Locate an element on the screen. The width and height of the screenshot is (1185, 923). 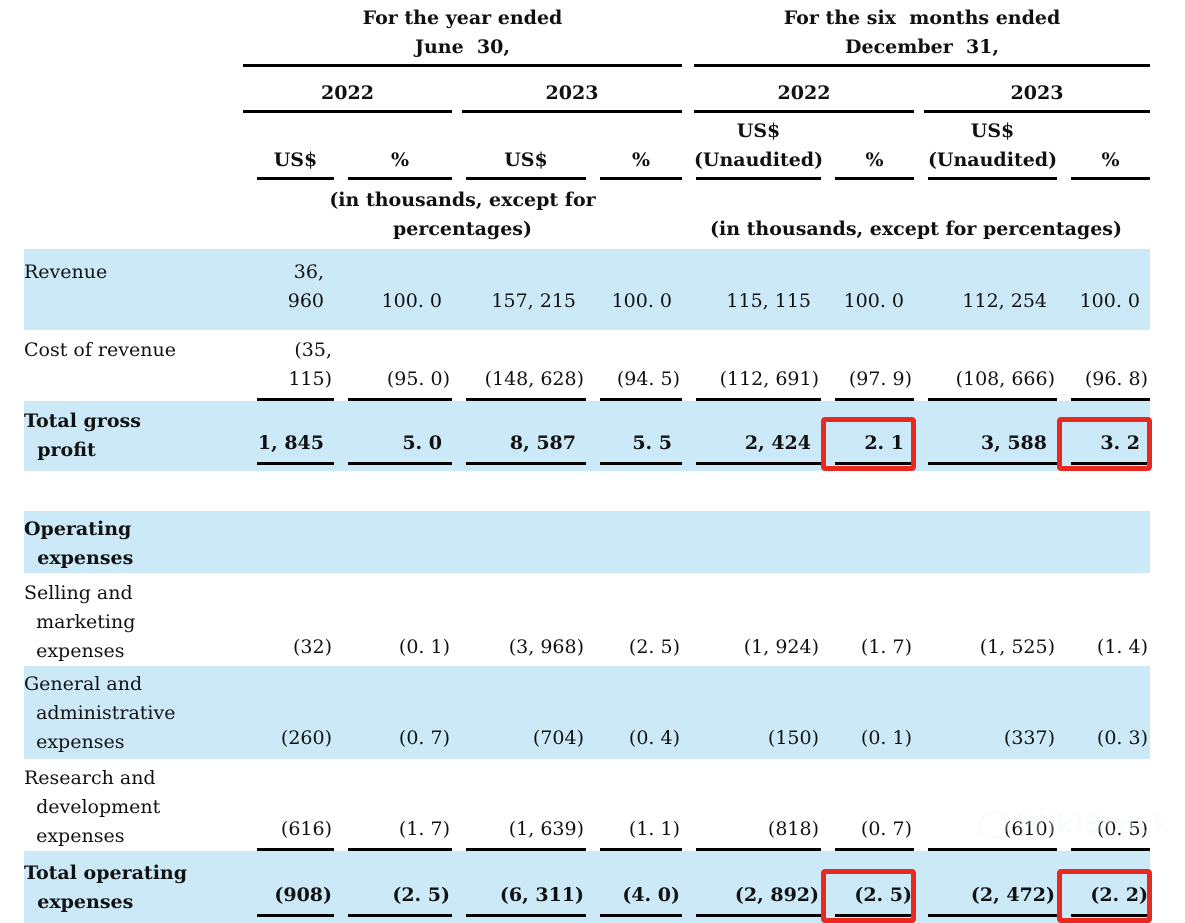
table-cell: (818) is located at coordinates (751, 807).